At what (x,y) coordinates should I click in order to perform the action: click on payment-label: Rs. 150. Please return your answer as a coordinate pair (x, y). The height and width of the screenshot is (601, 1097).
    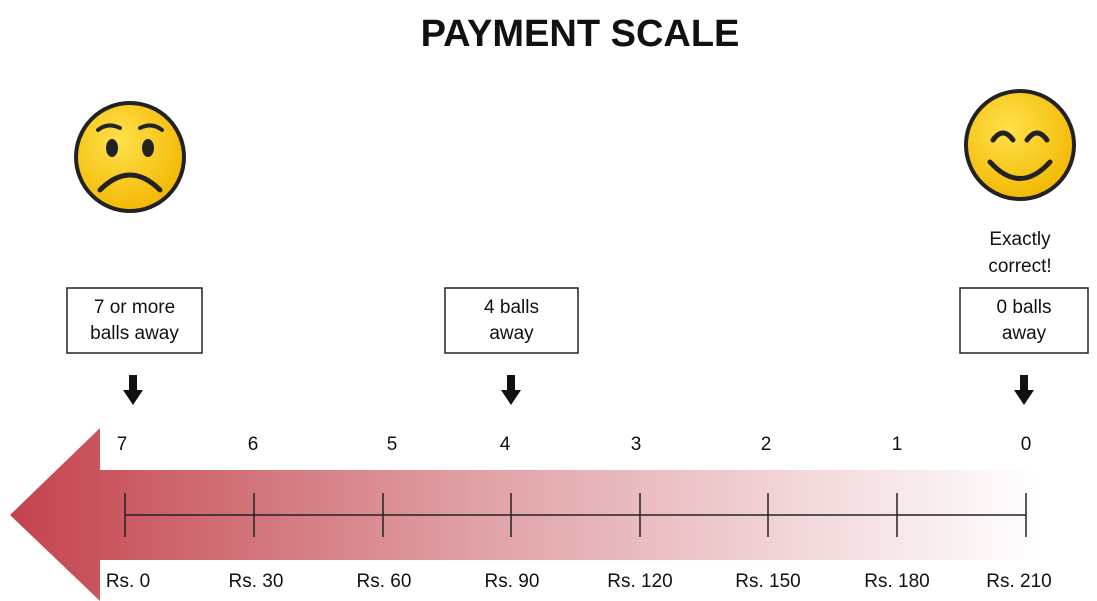
    Looking at the image, I should click on (767, 581).